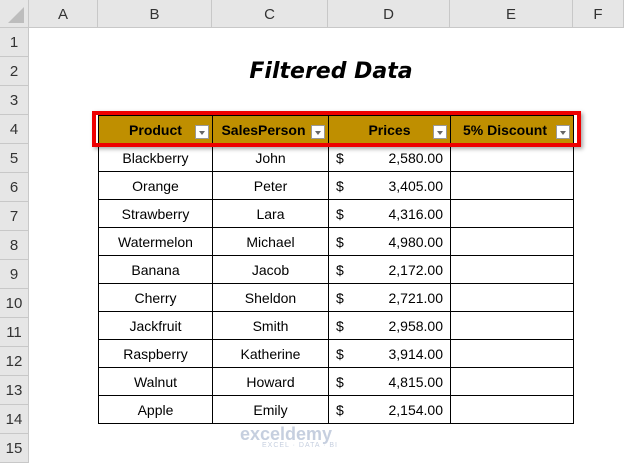  I want to click on price-amount: 3,405.00, so click(416, 186).